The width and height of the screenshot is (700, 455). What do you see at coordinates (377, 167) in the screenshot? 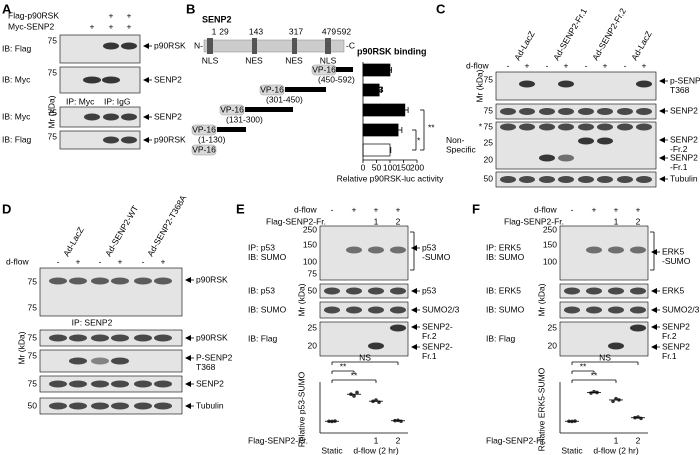
I see `x-tick-label: 50` at bounding box center [377, 167].